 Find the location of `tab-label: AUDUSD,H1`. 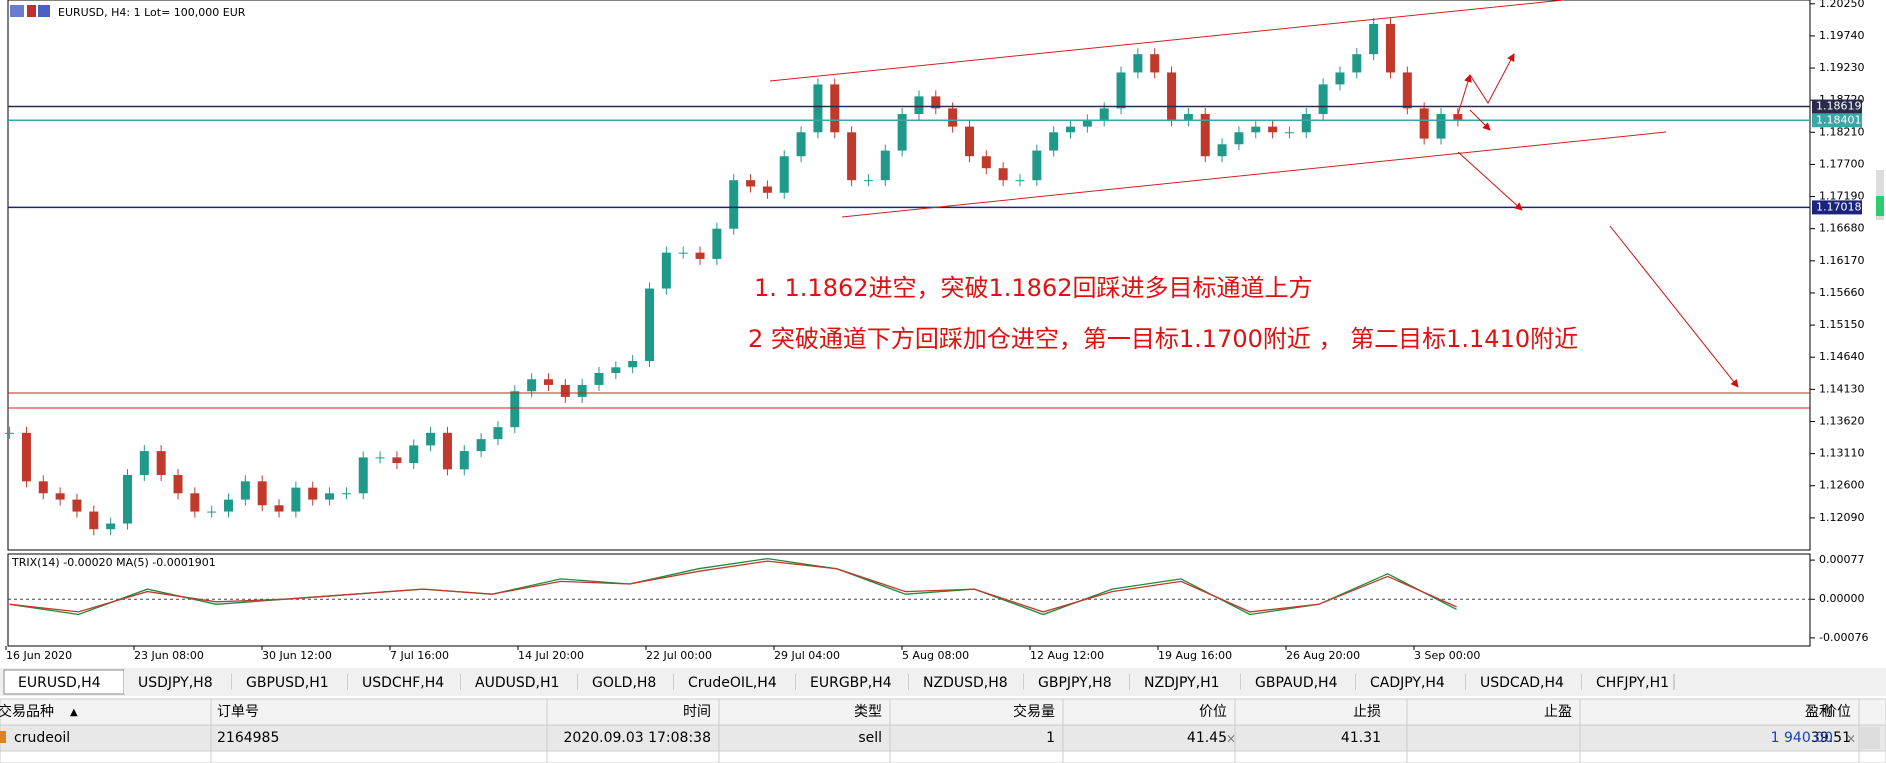

tab-label: AUDUSD,H1 is located at coordinates (517, 683).